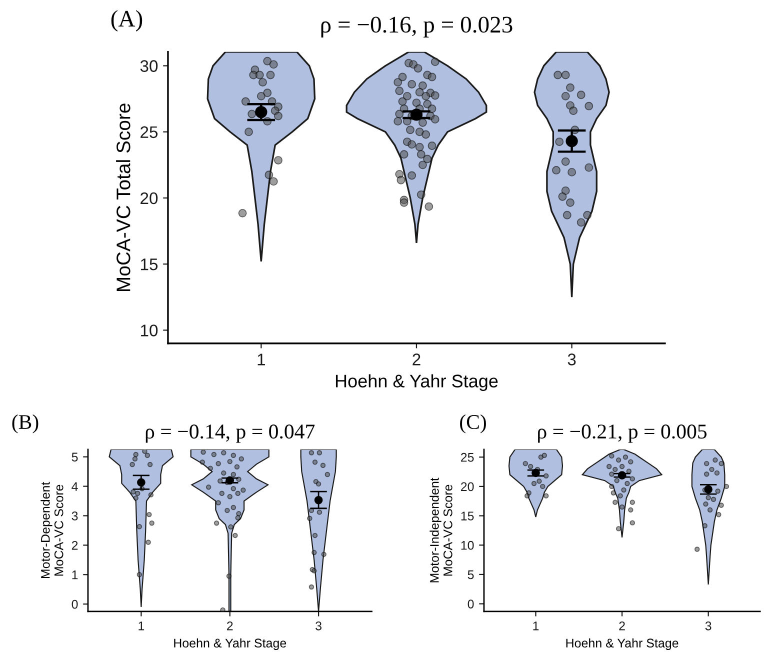 This screenshot has width=767, height=661. Describe the element at coordinates (416, 27) in the screenshot. I see `chart-title: ρ = −0.16, p = 0.023` at that location.